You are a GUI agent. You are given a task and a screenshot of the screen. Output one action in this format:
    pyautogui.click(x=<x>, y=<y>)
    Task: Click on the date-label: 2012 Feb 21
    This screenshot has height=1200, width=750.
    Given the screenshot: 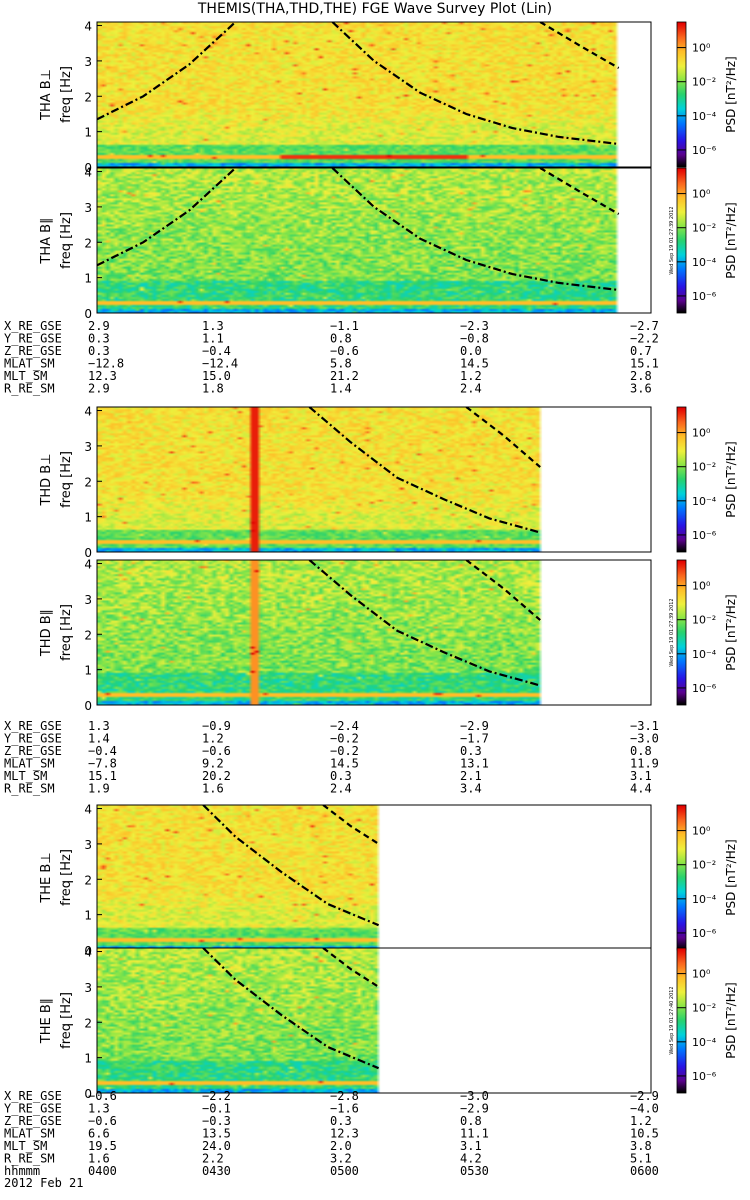 What is the action you would take?
    pyautogui.click(x=43, y=1183)
    